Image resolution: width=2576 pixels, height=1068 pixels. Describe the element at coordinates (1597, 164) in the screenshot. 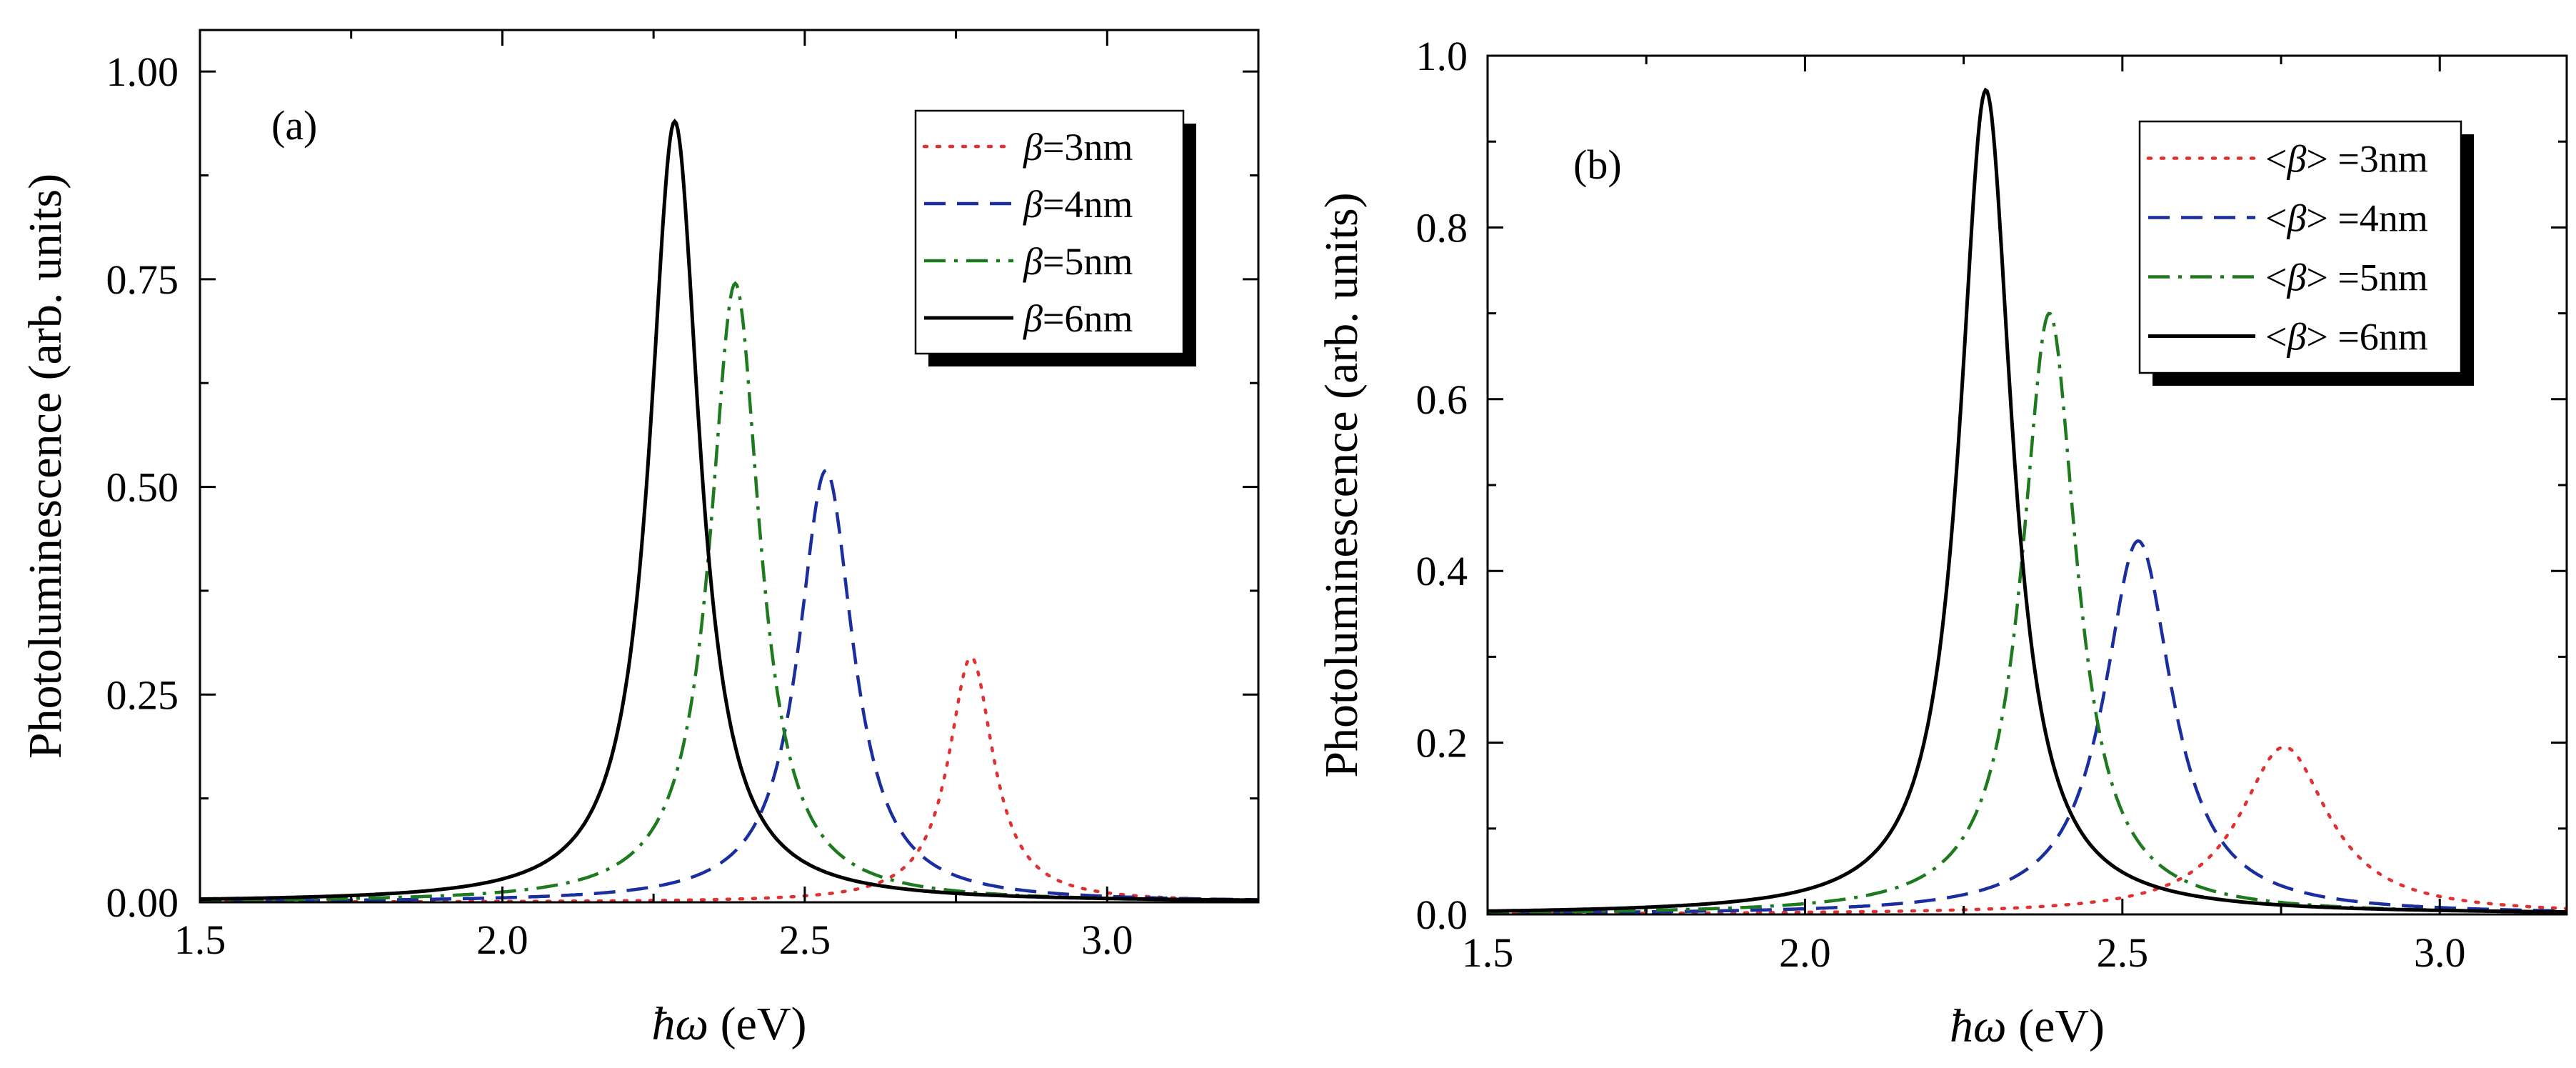

I see `panel-label: (b)` at that location.